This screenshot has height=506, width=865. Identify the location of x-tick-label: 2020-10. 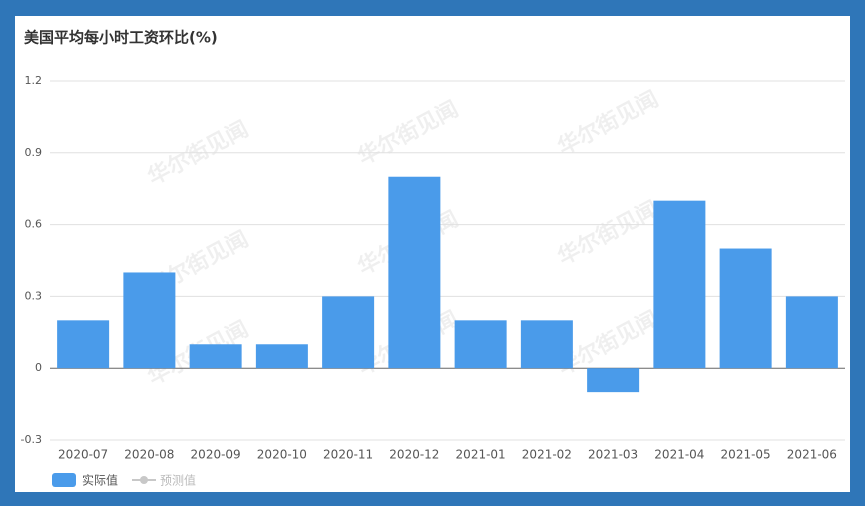
(282, 455).